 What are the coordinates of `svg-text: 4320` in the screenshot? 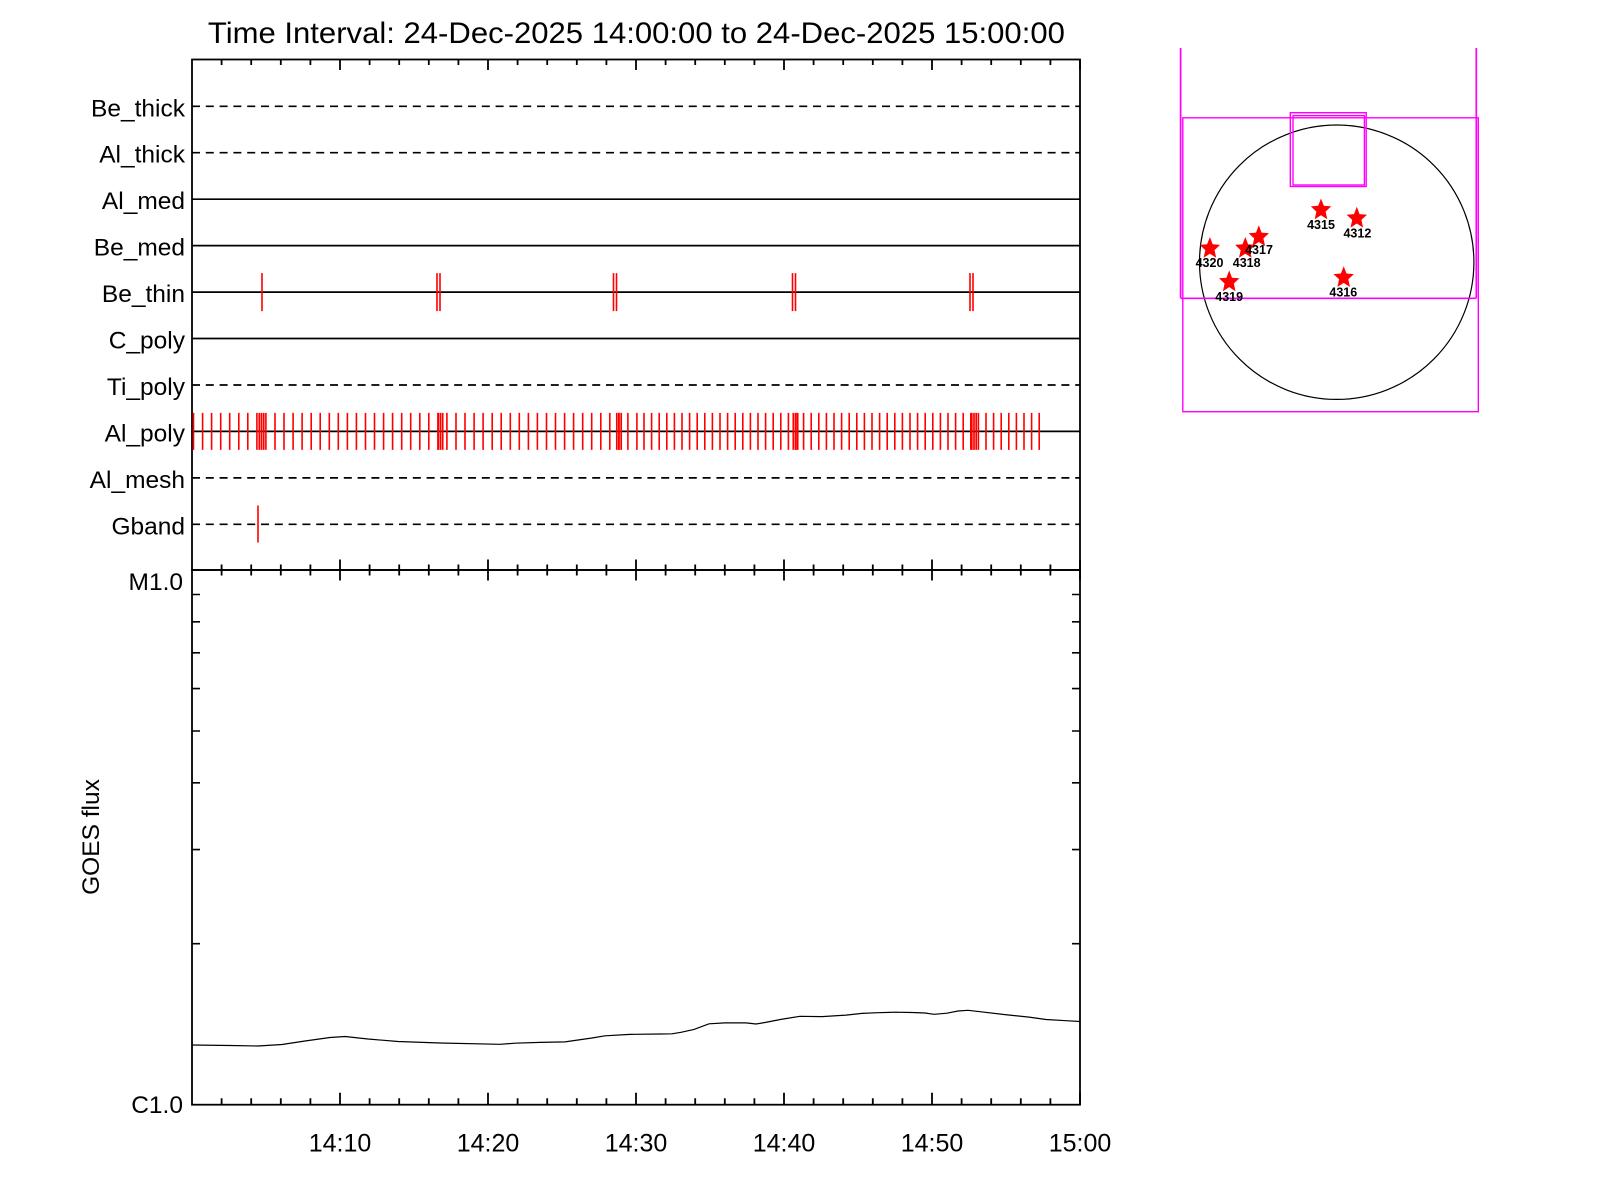 It's located at (1210, 263).